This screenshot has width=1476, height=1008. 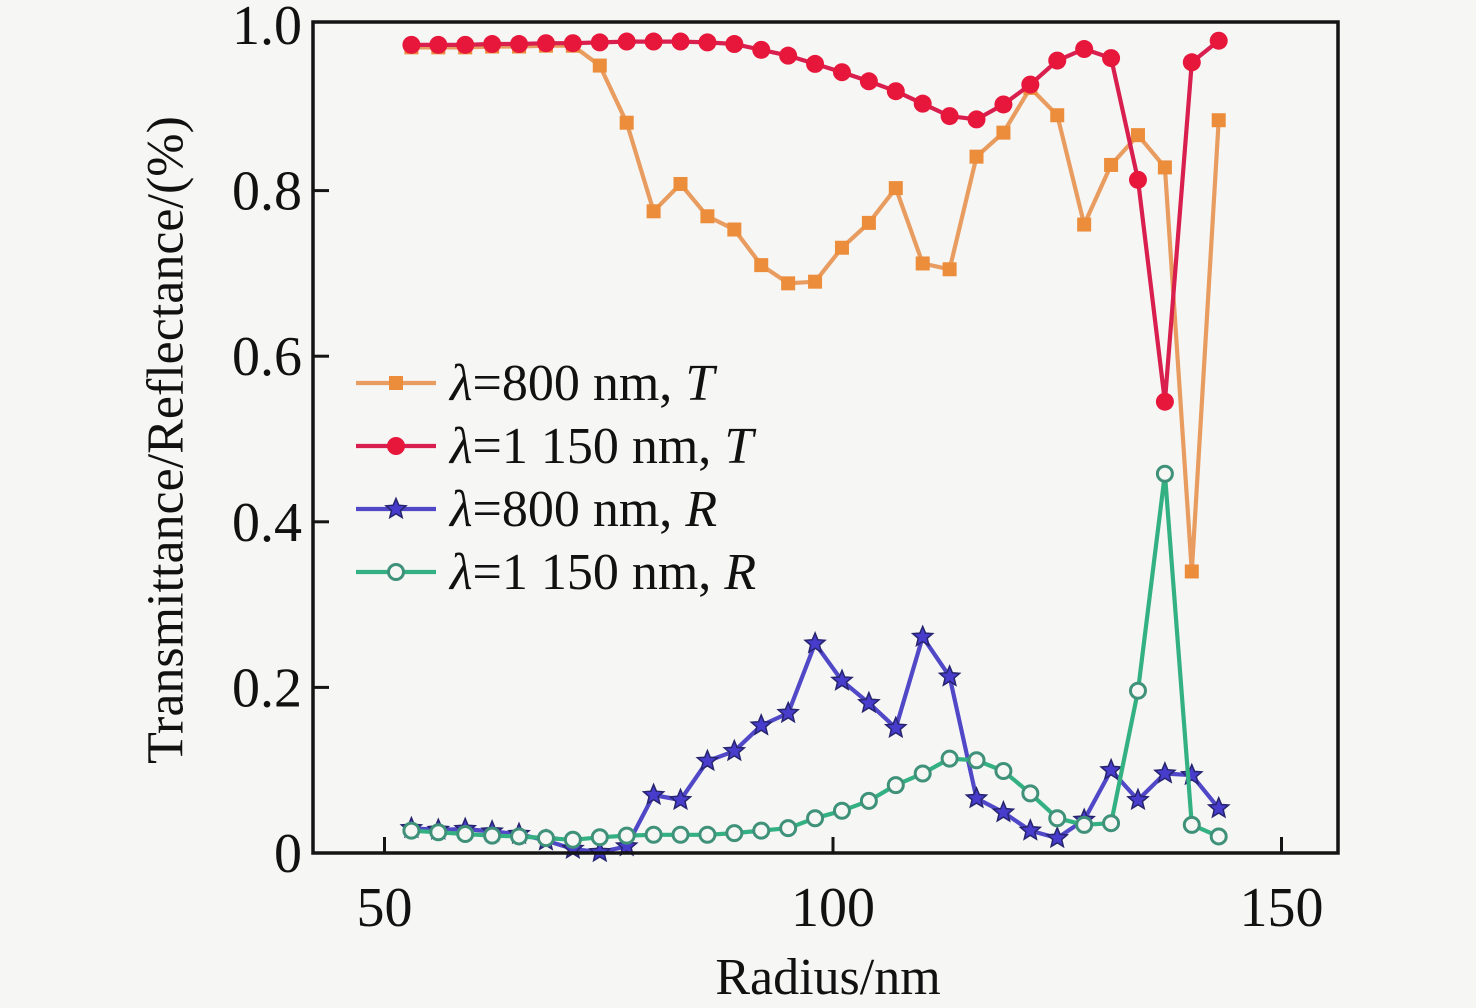 I want to click on legend-label-800nm-R: λ=800 nm, R, so click(x=582, y=509).